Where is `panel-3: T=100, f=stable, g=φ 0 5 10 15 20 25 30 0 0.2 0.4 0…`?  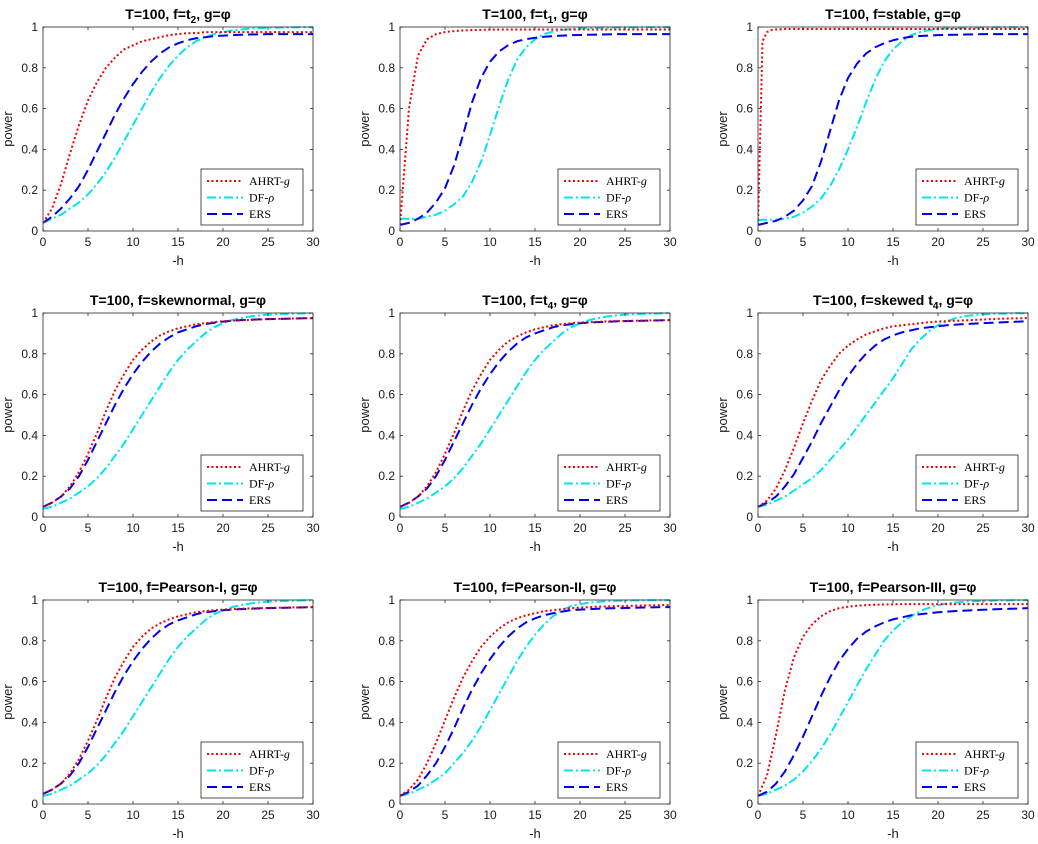 panel-3: T=100, f=stable, g=φ 0 5 10 15 20 25 30 0 0.2 0.4 0… is located at coordinates (875, 137).